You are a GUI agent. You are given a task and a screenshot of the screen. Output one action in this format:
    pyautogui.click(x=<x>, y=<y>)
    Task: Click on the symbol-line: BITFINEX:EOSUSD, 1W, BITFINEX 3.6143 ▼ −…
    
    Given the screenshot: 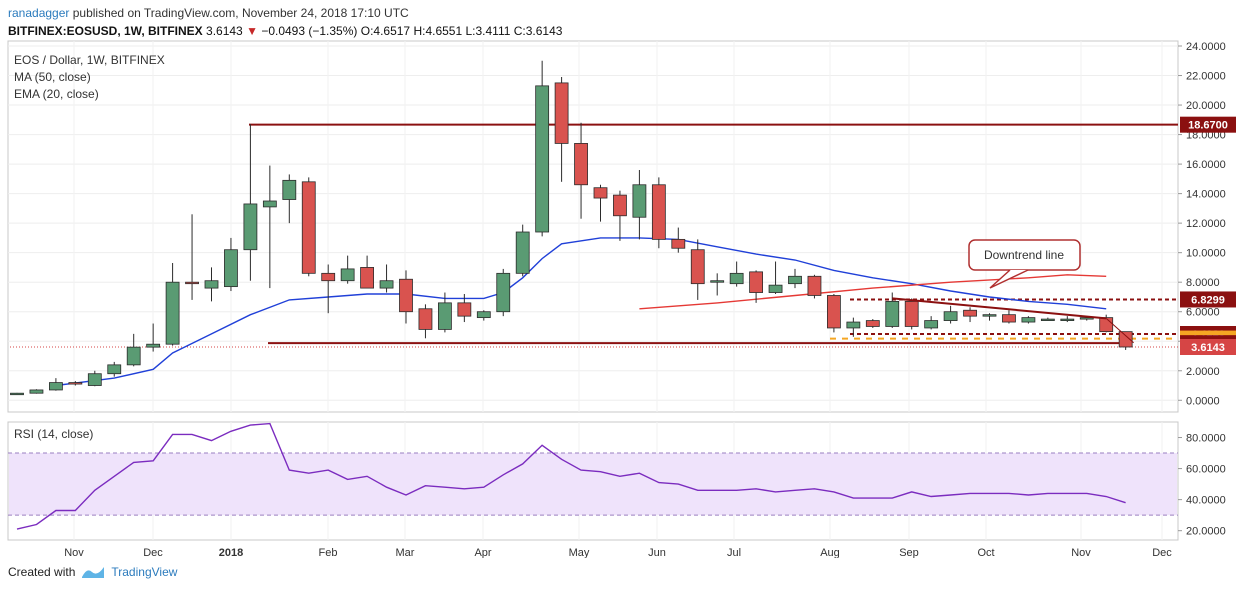 What is the action you would take?
    pyautogui.click(x=285, y=31)
    